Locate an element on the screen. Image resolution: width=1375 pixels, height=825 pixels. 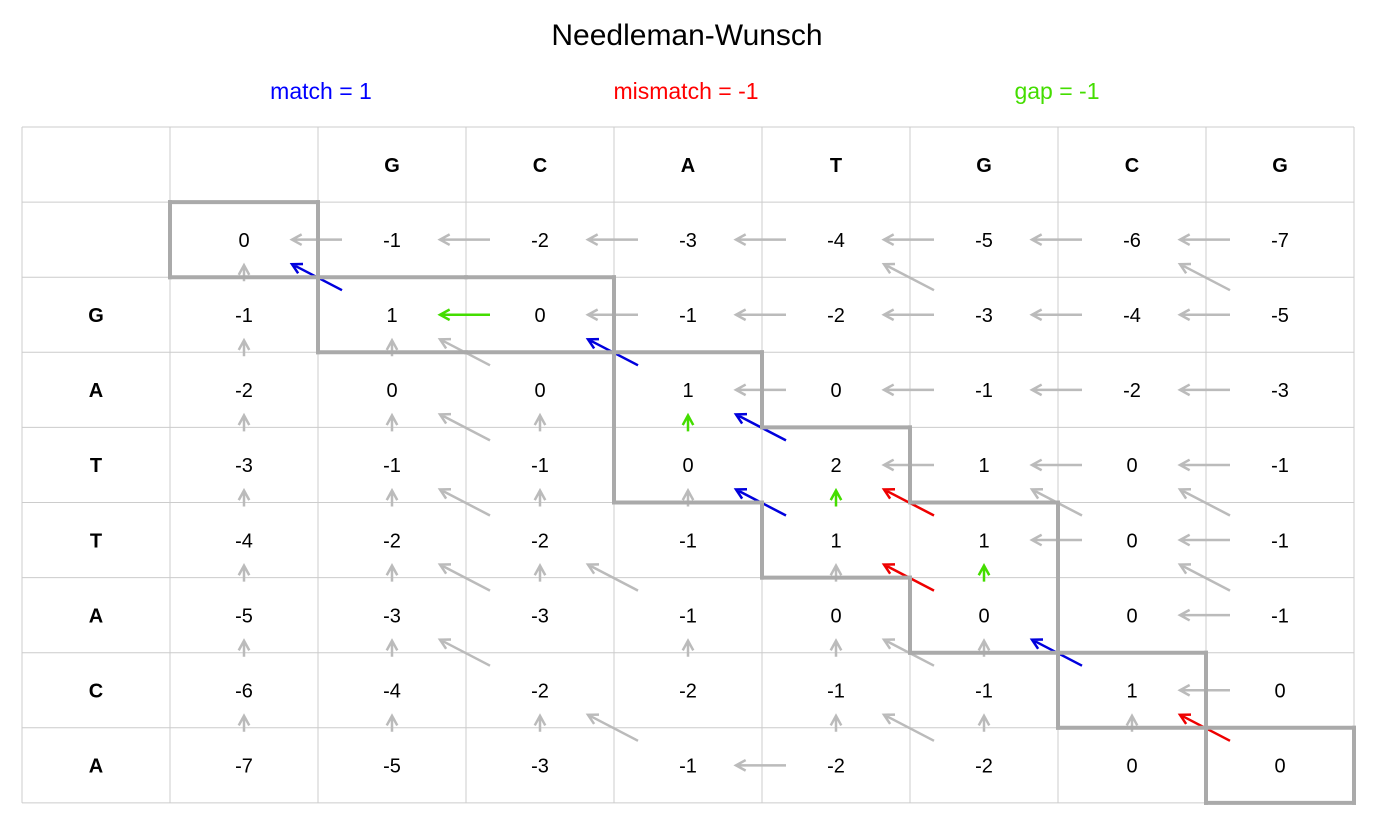
cell-value: -6 is located at coordinates (244, 692).